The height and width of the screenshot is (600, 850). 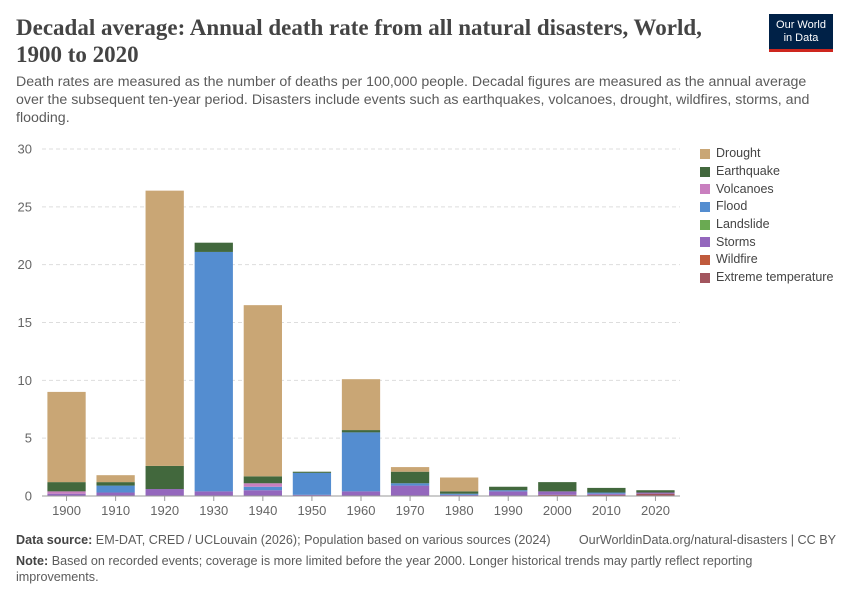 I want to click on legend-label: Flood, so click(x=732, y=206).